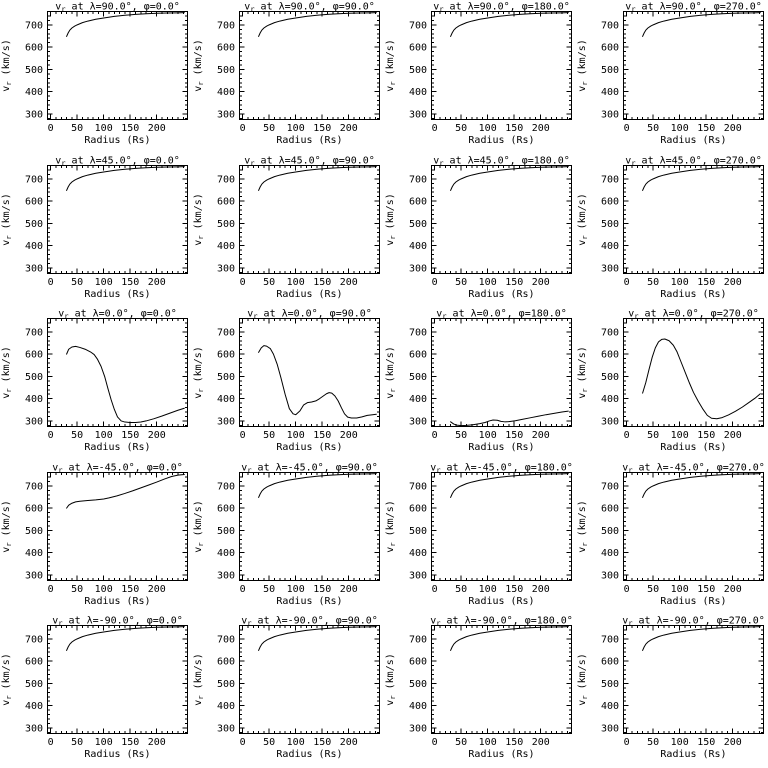  What do you see at coordinates (309, 622) in the screenshot?
I see `plot-title: vr at λ=-90.0°, φ=90.0°` at bounding box center [309, 622].